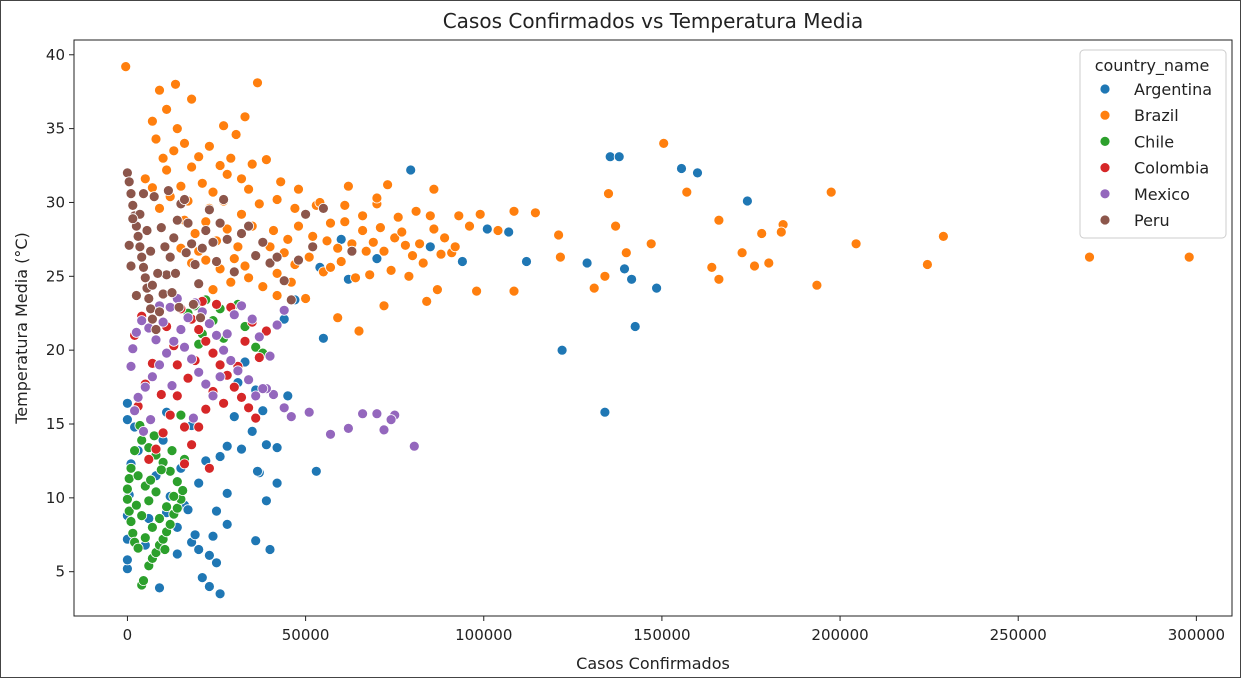 Image resolution: width=1241 pixels, height=678 pixels. I want to click on series-peru, so click(240, 251).